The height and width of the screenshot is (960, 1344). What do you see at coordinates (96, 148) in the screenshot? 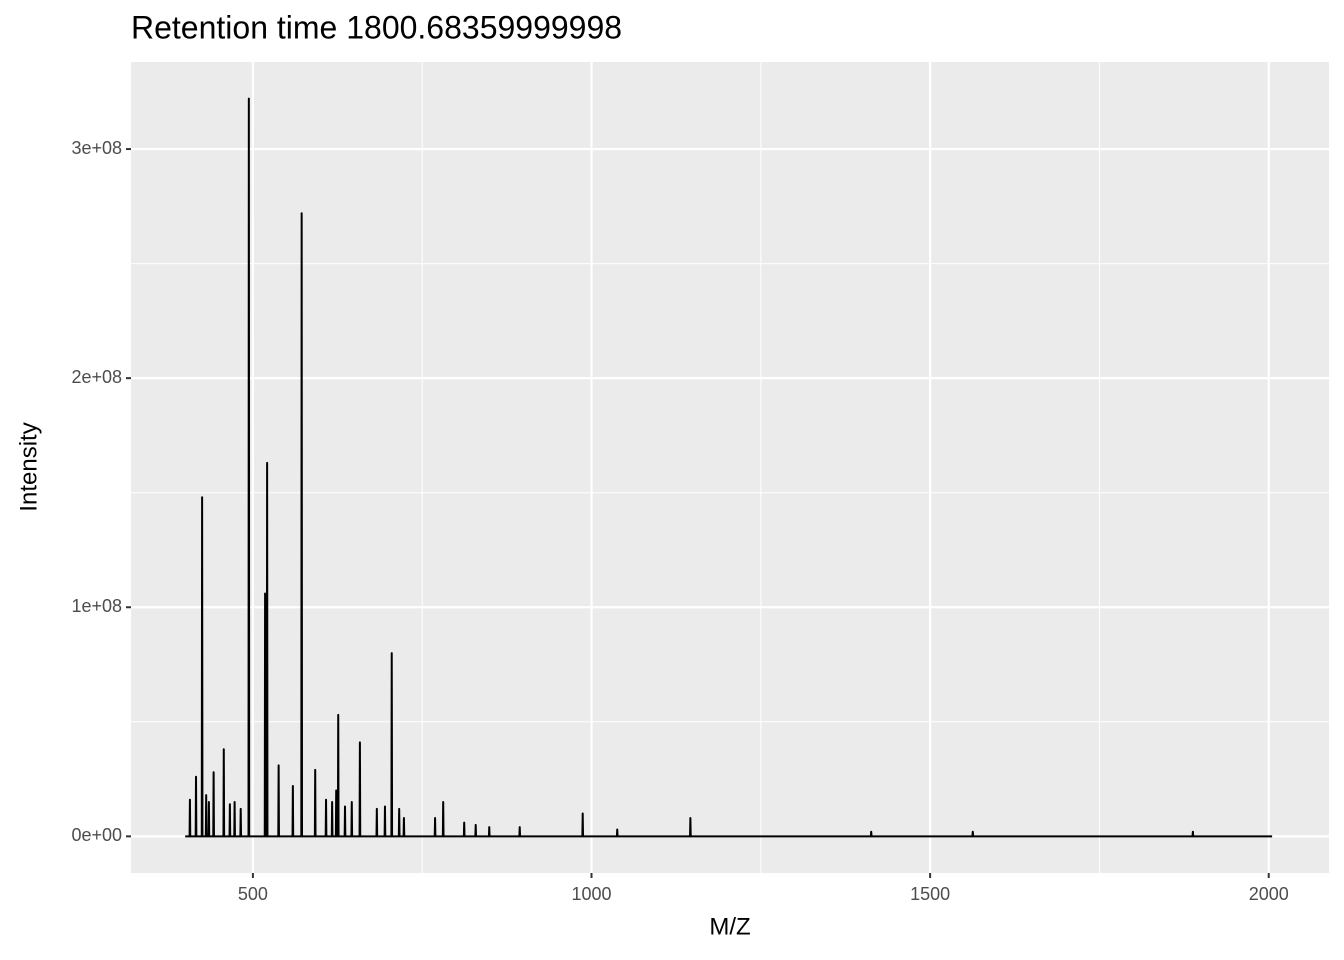
I see `y-tick-label: 3e+08` at bounding box center [96, 148].